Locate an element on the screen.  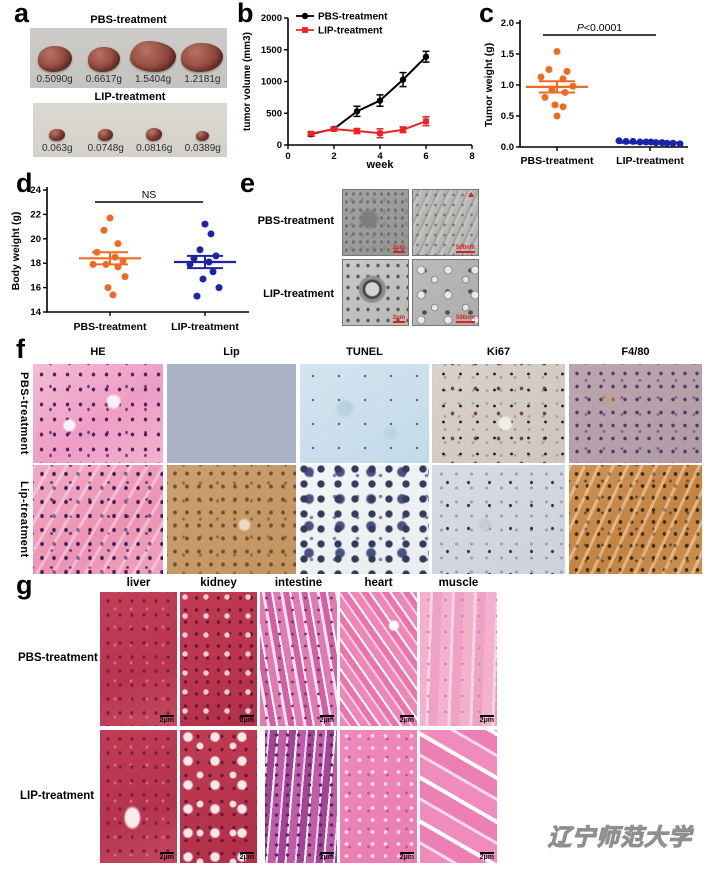
y-tick-label: 1.0 is located at coordinates (507, 85).